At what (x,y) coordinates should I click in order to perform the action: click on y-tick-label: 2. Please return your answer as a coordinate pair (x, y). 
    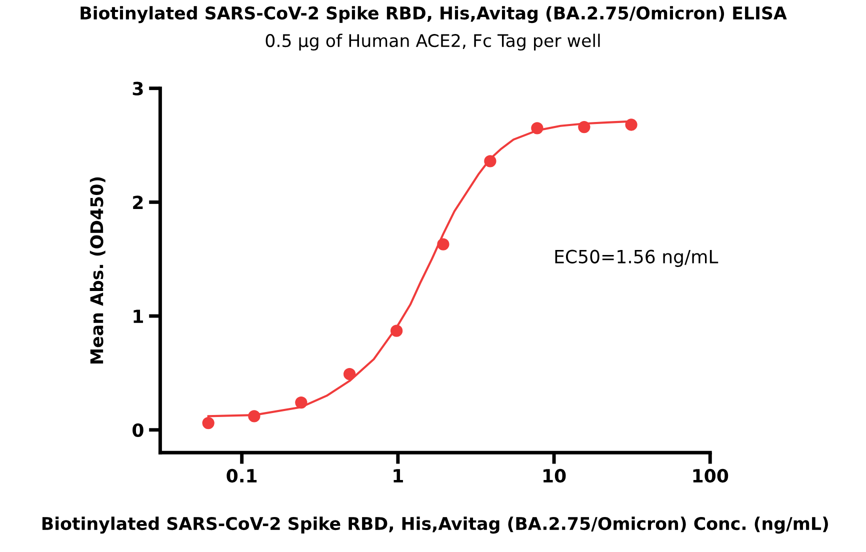
    Looking at the image, I should click on (138, 203).